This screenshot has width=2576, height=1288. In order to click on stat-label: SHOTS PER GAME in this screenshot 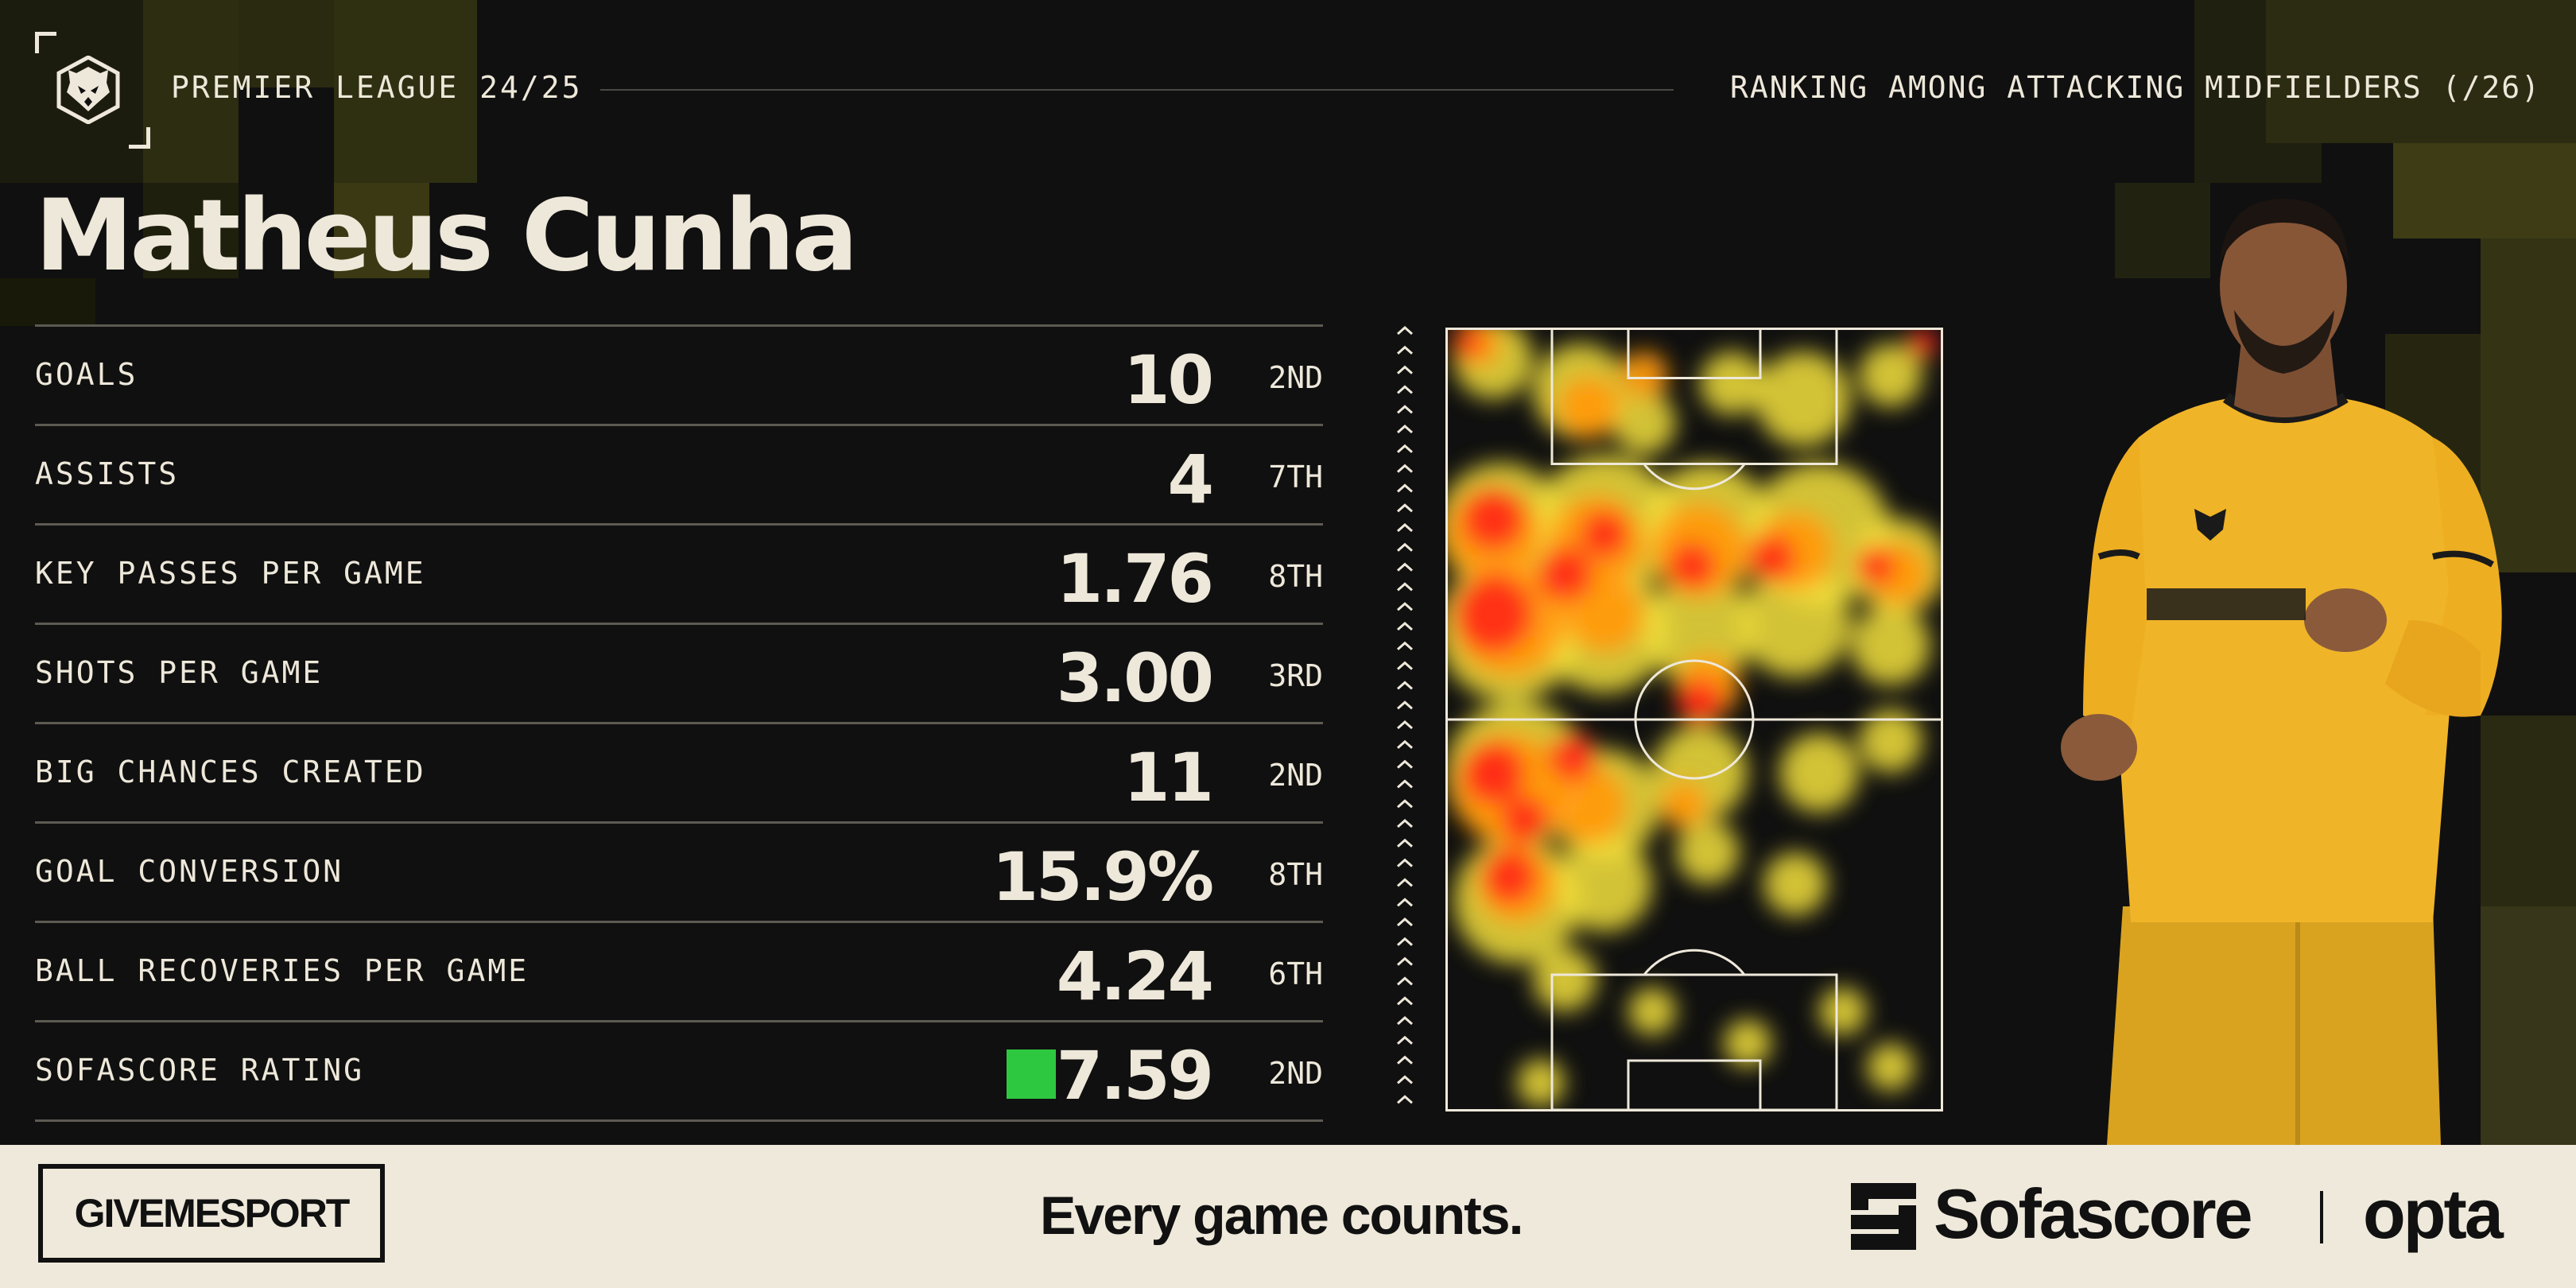, I will do `click(180, 672)`.